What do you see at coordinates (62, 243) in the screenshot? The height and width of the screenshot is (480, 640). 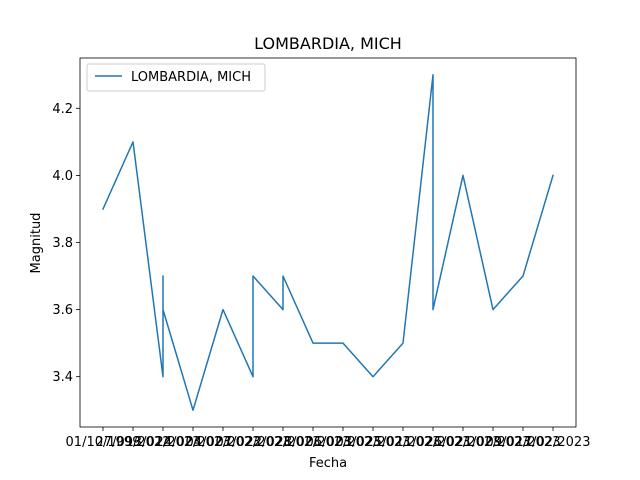 I see `y-tick-label: 3.8` at bounding box center [62, 243].